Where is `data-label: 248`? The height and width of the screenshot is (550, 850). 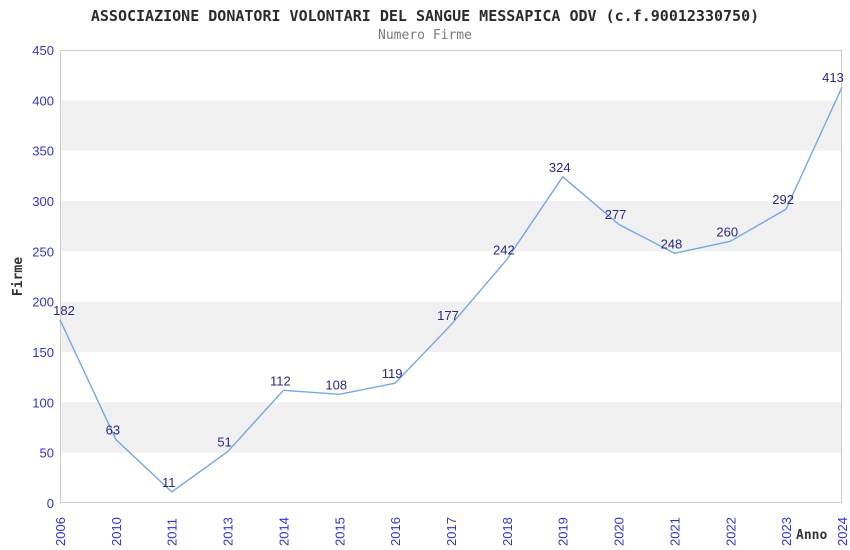
data-label: 248 is located at coordinates (672, 243).